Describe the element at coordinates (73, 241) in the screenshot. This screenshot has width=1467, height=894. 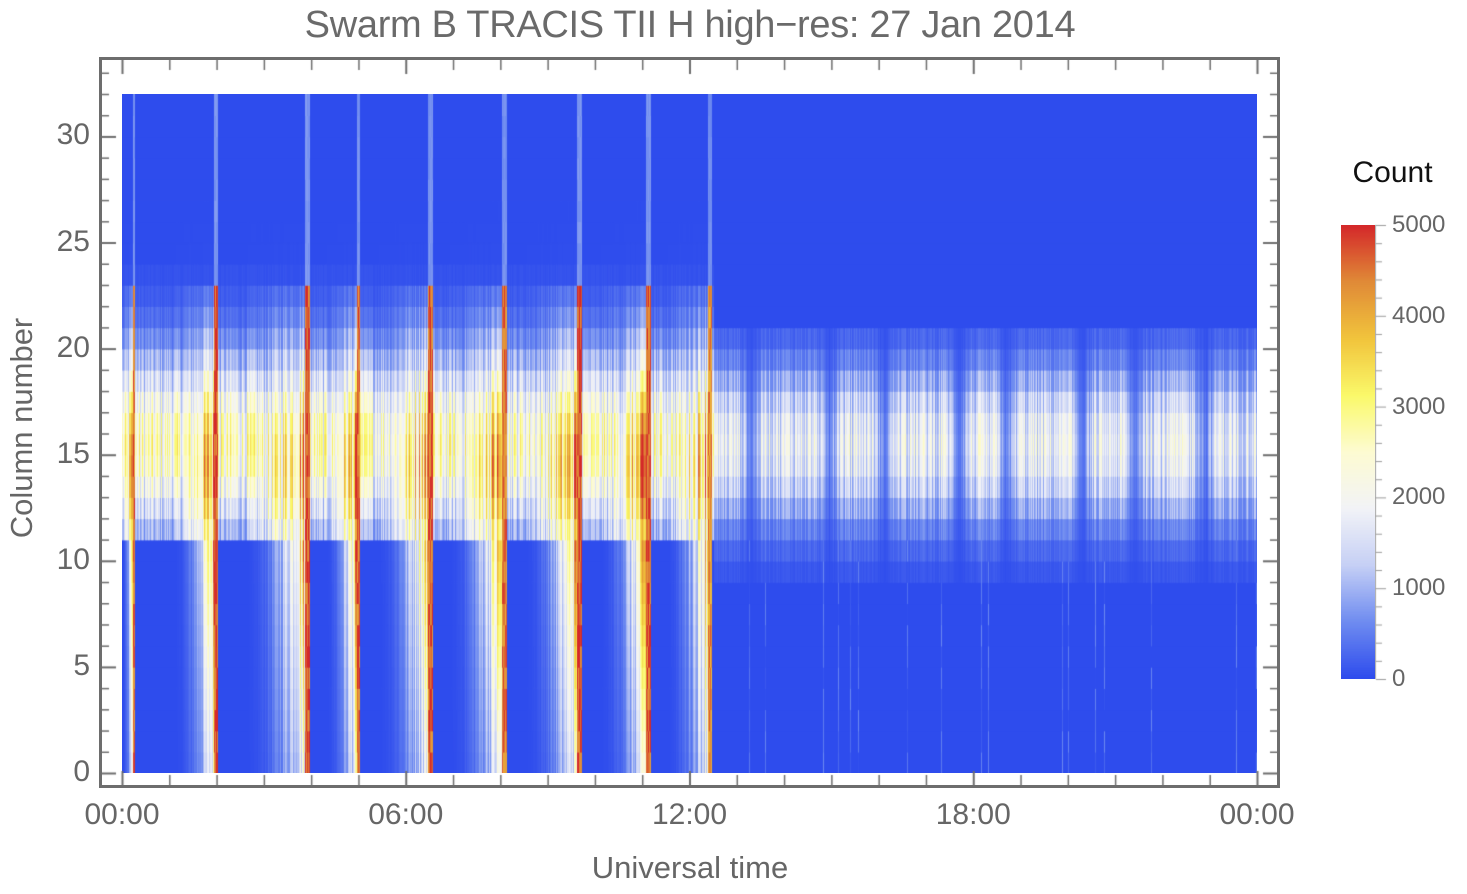
I see `y-tick-label: 25` at that location.